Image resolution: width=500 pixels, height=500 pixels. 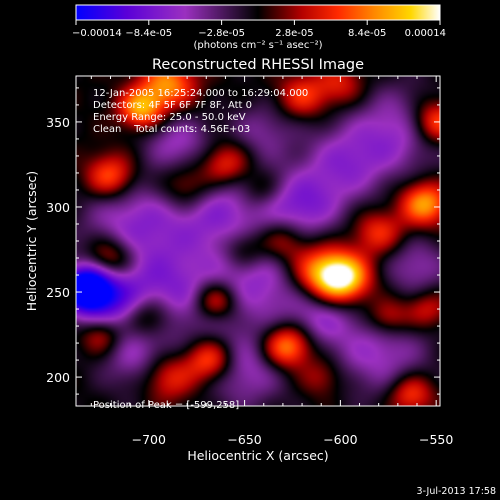 I want to click on colorbar-tick-label: −2.8e-05, so click(x=221, y=33).